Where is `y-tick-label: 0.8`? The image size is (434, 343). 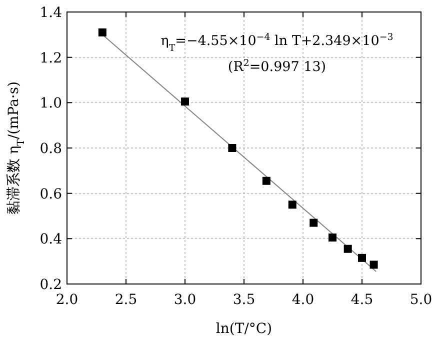
y-tick-label: 0.8 is located at coordinates (51, 149).